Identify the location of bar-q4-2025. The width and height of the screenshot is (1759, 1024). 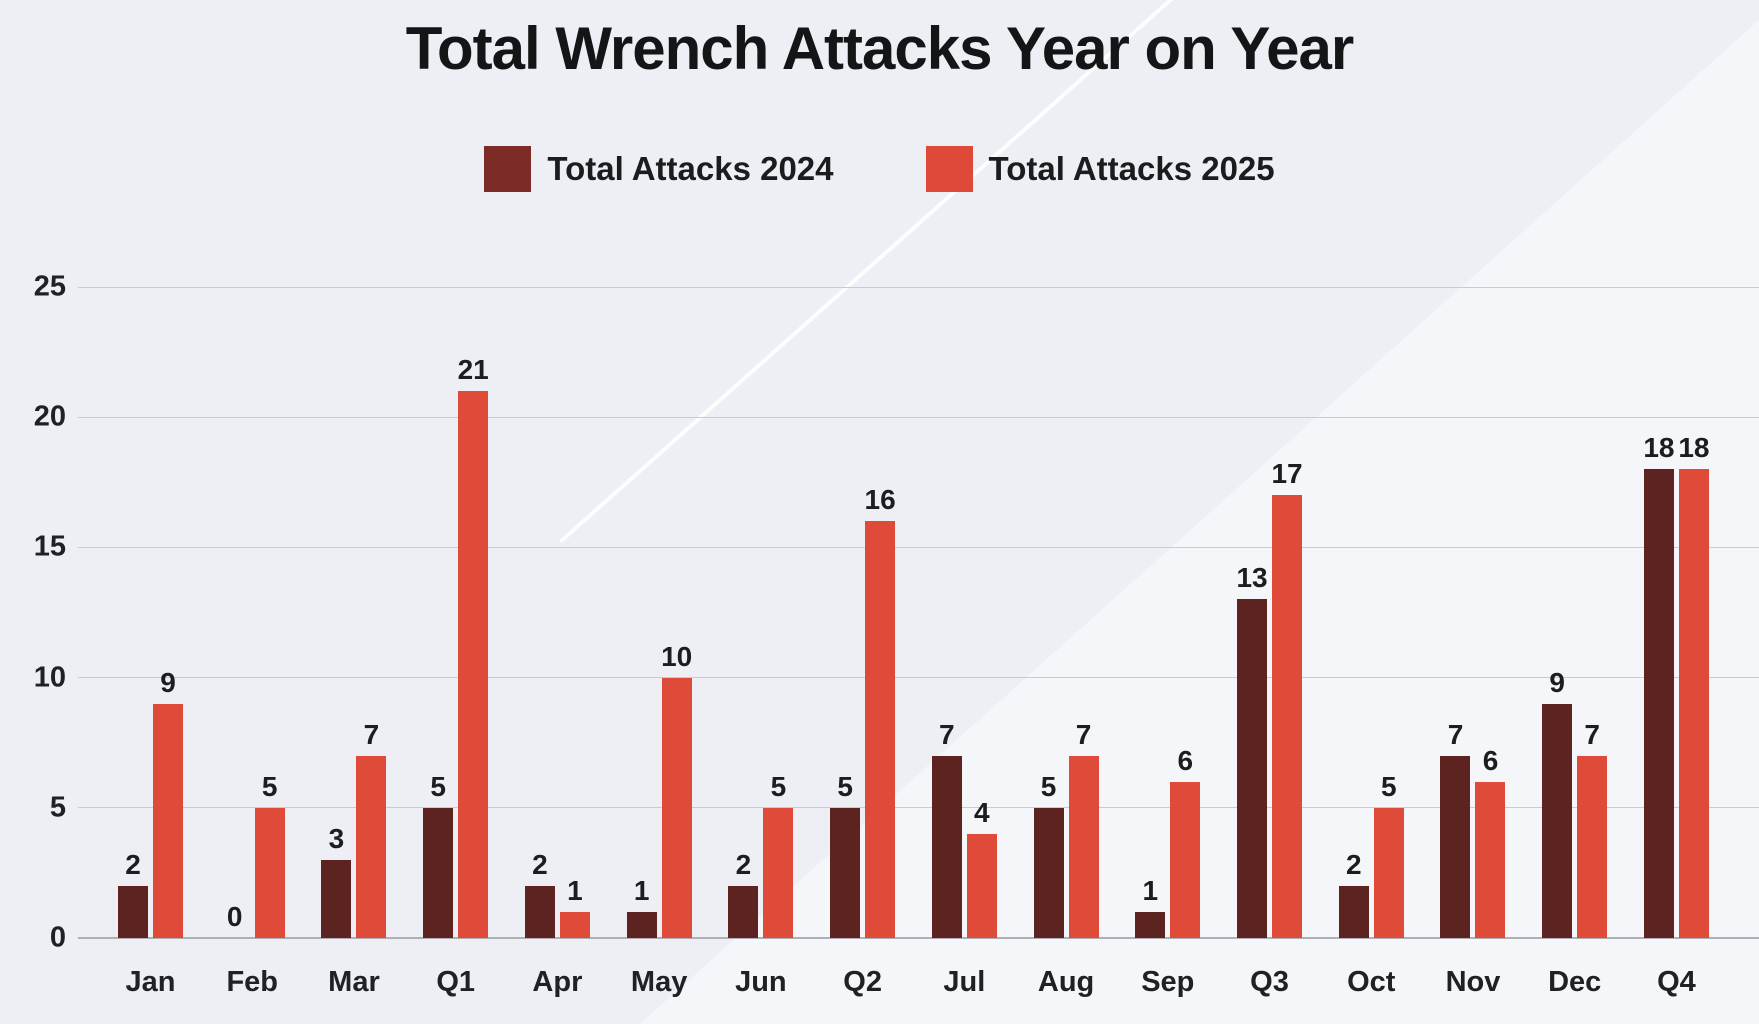
(1693, 703).